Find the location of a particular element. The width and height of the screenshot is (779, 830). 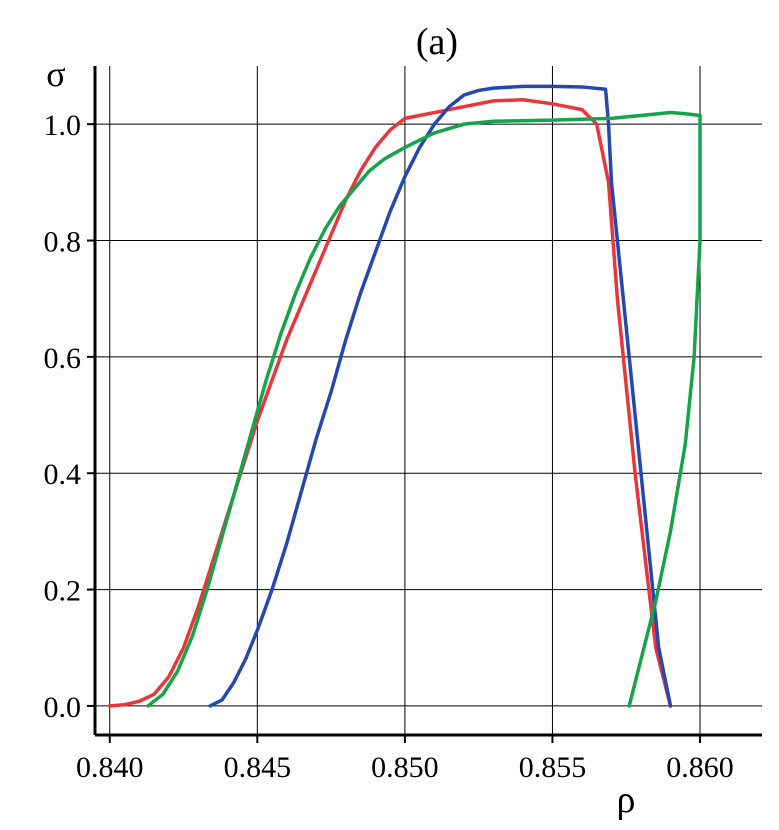

y-tick-label: 0.6 is located at coordinates (63, 358).